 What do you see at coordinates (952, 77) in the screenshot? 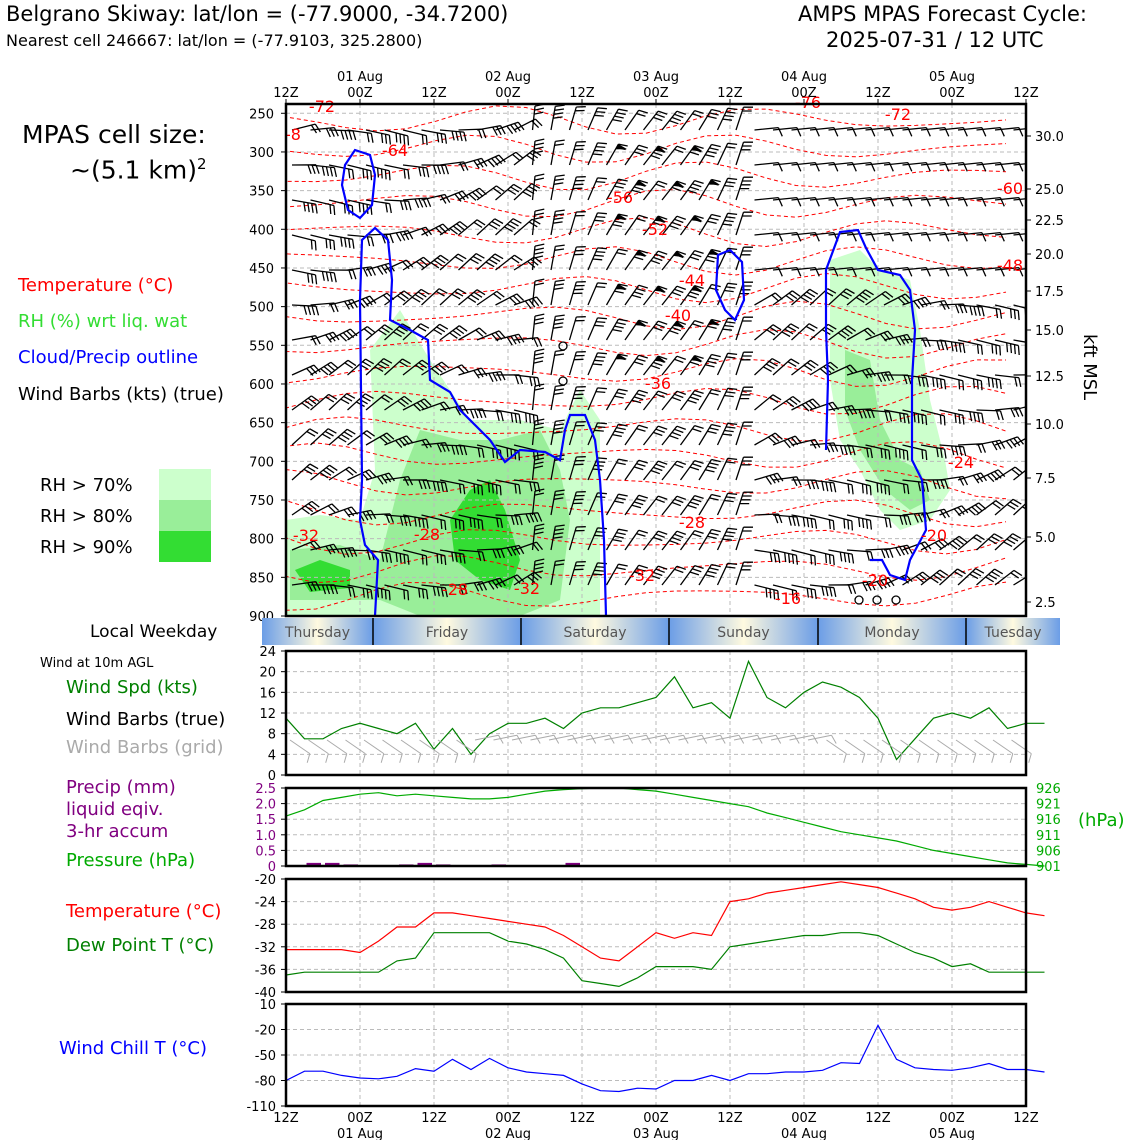
I see `top-date-label: 05 Aug` at bounding box center [952, 77].